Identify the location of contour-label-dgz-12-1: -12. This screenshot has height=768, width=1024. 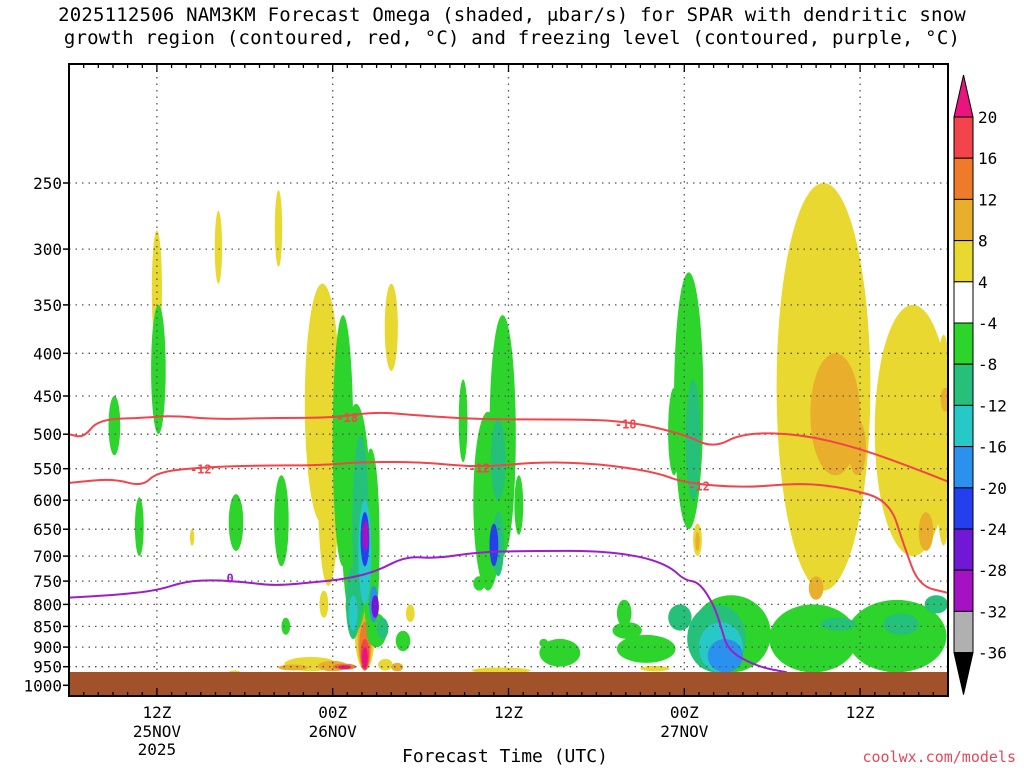
(479, 469).